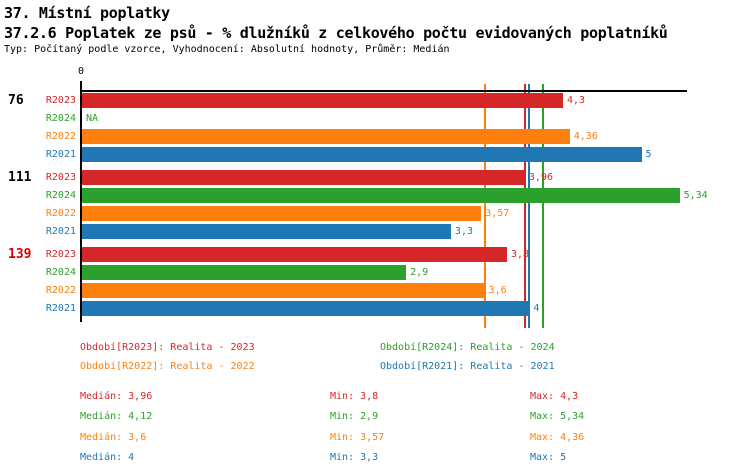 Image resolution: width=750 pixels, height=476 pixels. I want to click on stat-min: Min: 3,3, so click(354, 457).